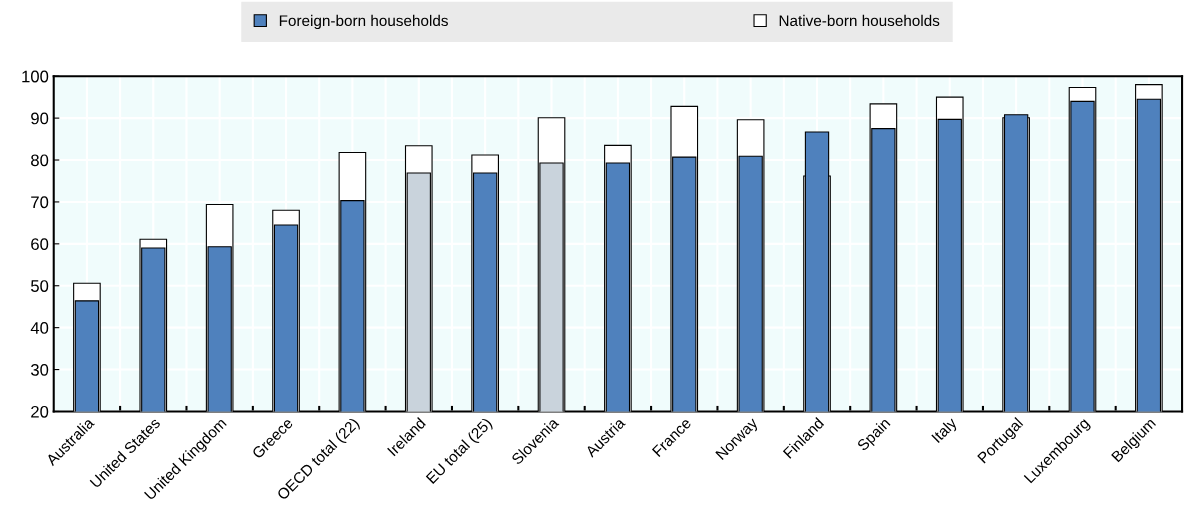 The image size is (1194, 508). Describe the element at coordinates (40, 411) in the screenshot. I see `y-tick-label: 20` at that location.